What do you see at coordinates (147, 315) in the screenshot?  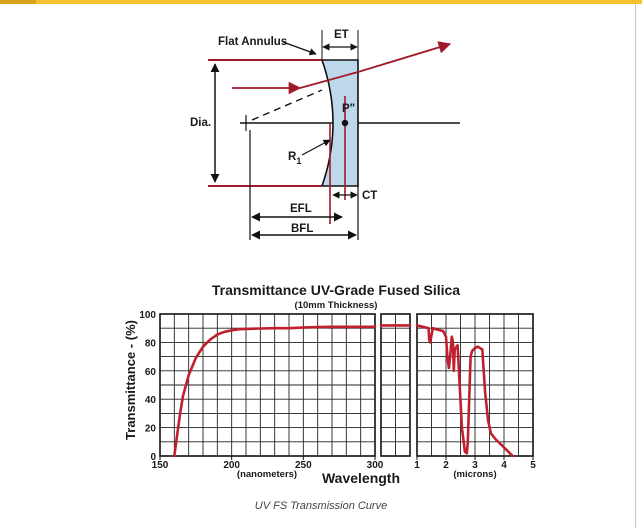 I see `y-tick-label: 100` at bounding box center [147, 315].